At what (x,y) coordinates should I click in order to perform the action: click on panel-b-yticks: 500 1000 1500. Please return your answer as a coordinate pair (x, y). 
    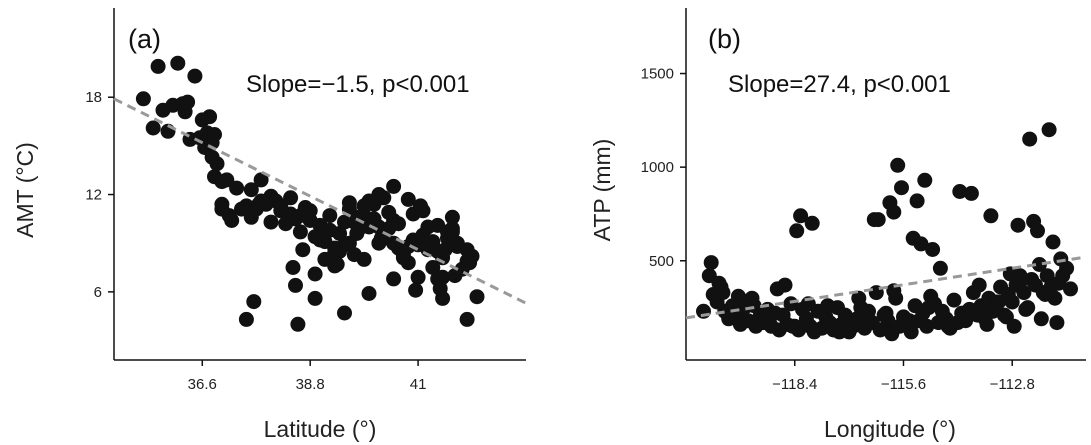
    Looking at the image, I should click on (663, 168).